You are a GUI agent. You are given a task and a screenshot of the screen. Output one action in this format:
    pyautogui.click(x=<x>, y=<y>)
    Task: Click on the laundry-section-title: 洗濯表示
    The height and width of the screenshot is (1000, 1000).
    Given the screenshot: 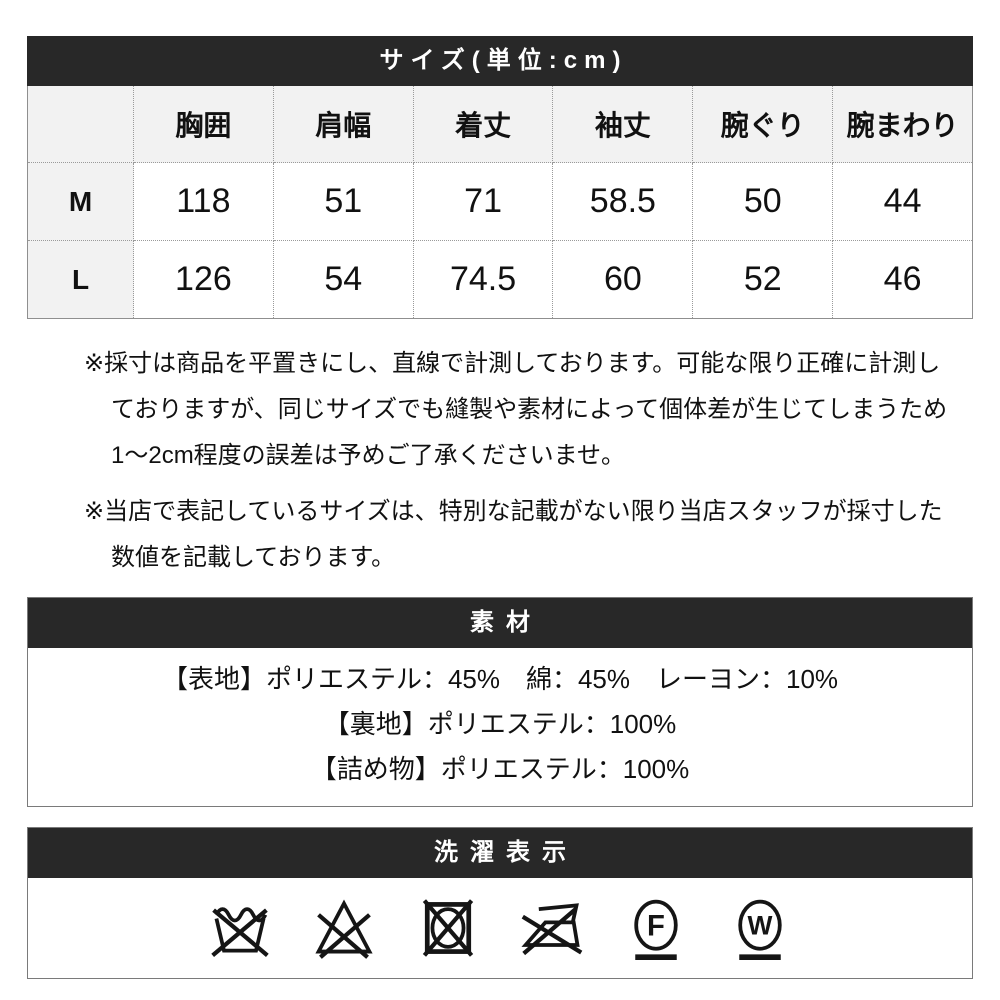 What is the action you would take?
    pyautogui.click(x=506, y=852)
    